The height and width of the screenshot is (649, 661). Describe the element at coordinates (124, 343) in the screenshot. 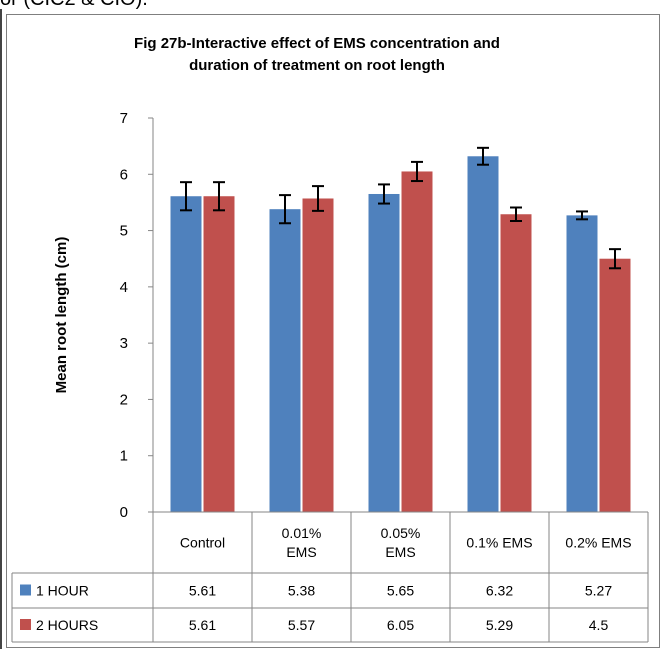

I see `y-tick-label: 3` at that location.